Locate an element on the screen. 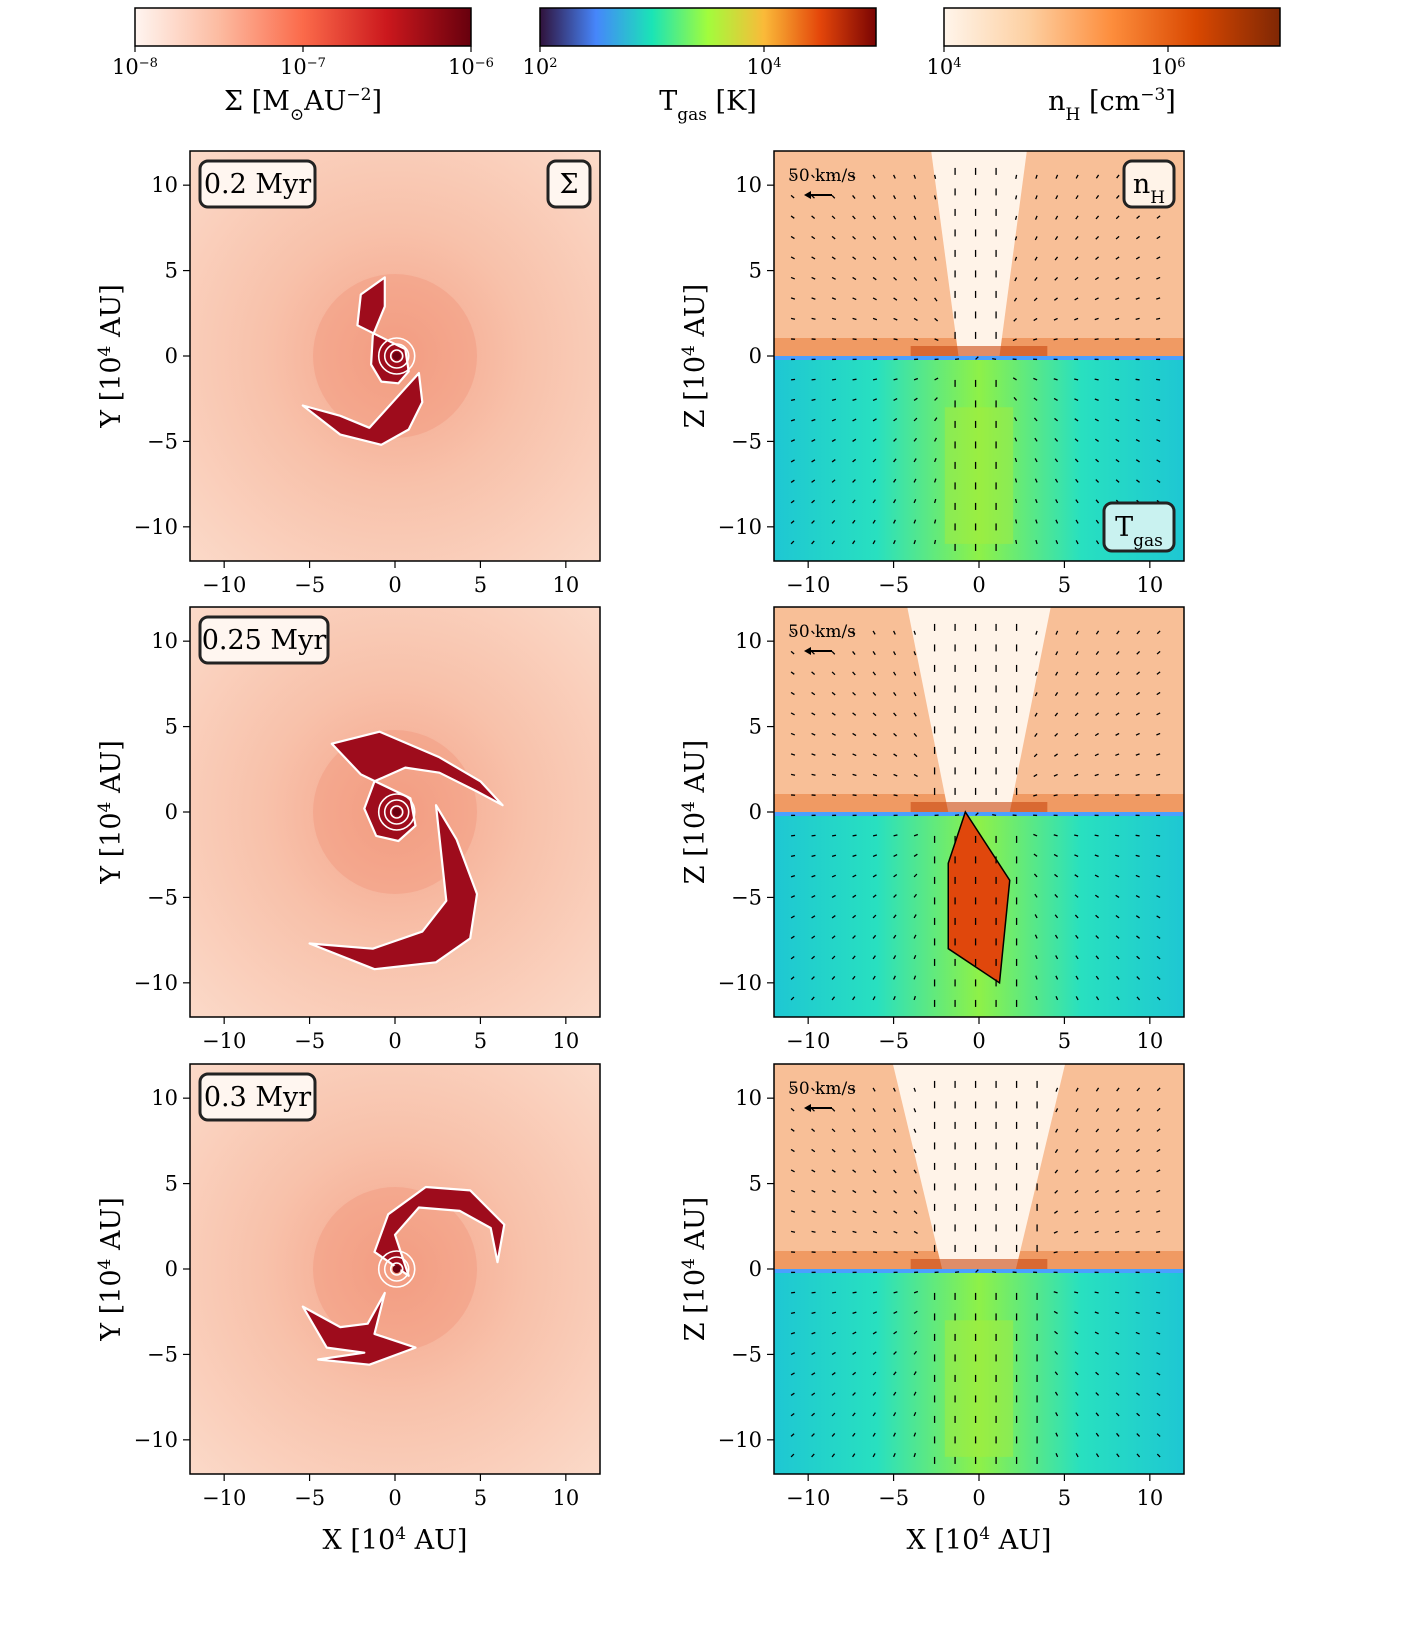 Image resolution: width=1412 pixels, height=1647 pixels. time-badge-box is located at coordinates (257, 184).